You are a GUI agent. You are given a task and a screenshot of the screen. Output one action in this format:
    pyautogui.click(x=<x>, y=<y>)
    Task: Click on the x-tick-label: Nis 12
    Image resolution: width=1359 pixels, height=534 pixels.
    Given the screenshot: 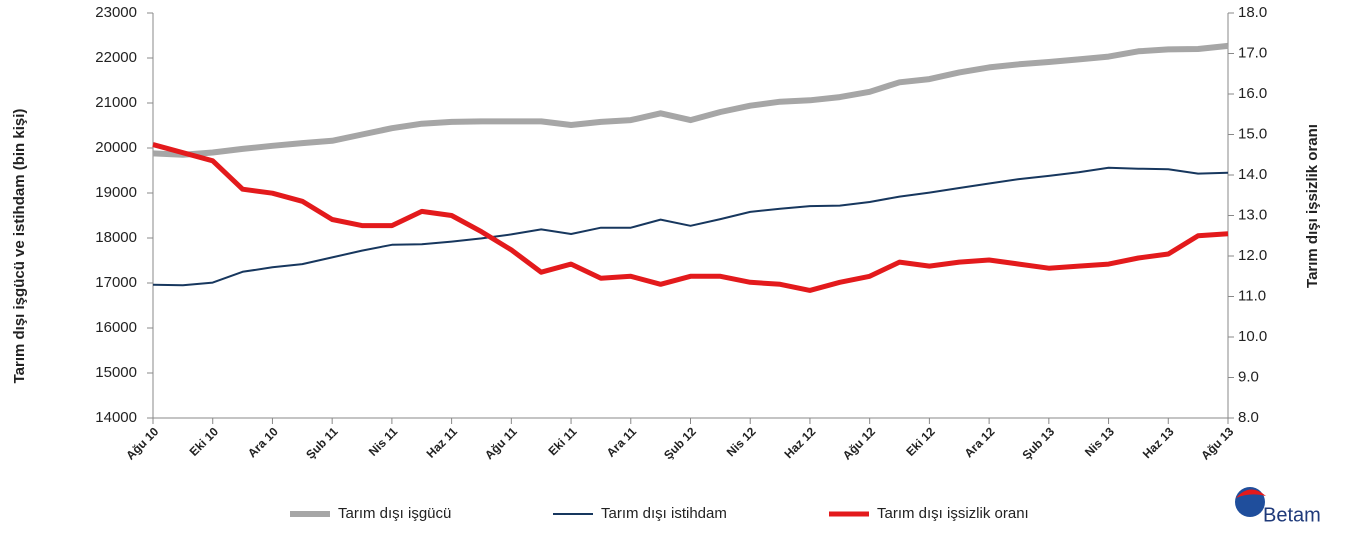 What is the action you would take?
    pyautogui.click(x=741, y=441)
    